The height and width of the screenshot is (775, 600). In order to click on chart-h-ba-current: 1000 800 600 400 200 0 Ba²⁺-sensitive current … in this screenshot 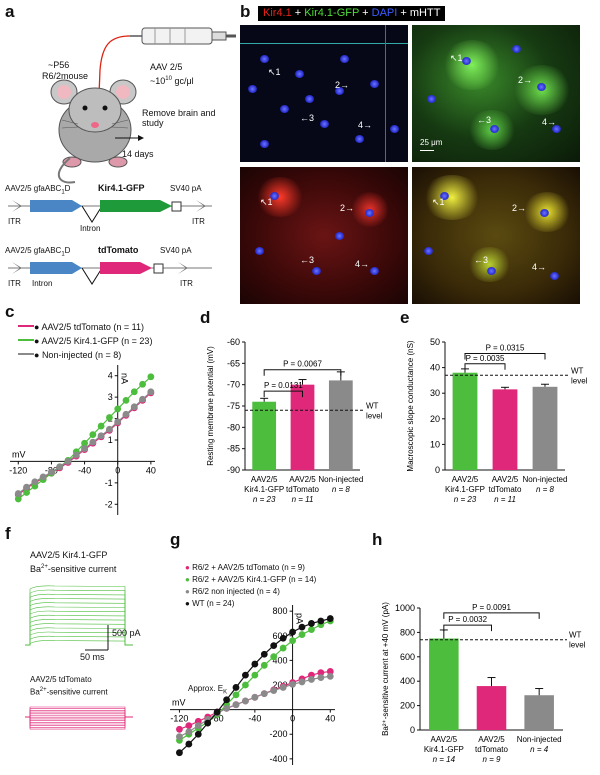, I will do `click(483, 683)`.